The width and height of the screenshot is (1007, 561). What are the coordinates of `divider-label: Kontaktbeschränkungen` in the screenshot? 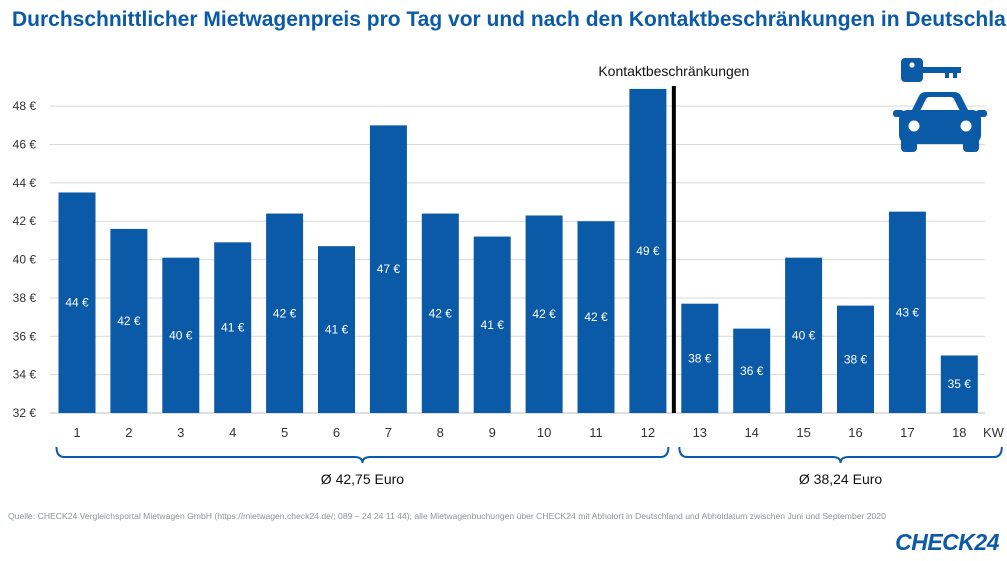 It's located at (673, 71).